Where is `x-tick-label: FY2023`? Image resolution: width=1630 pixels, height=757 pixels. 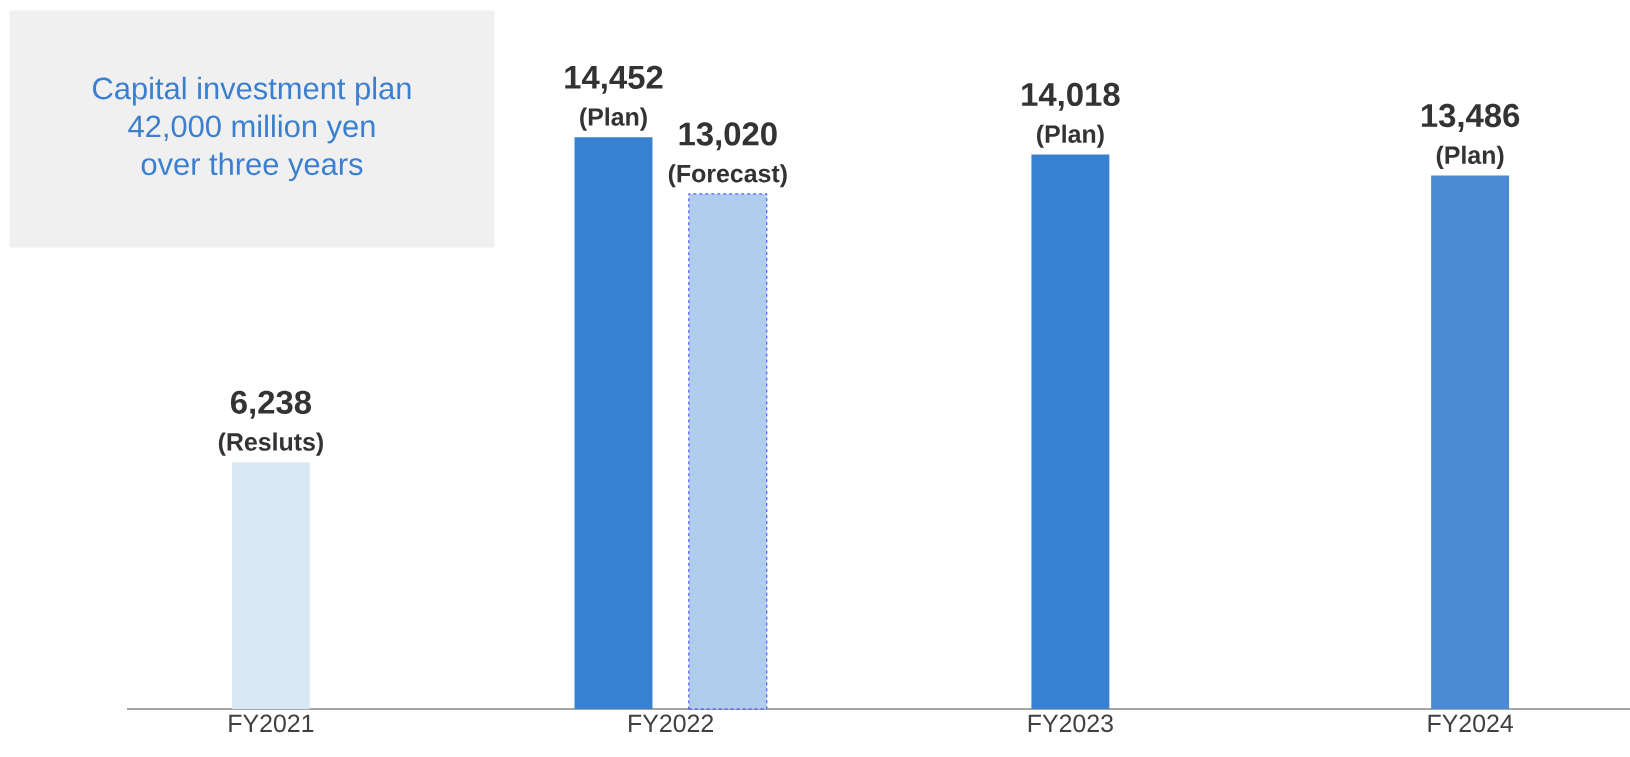 x-tick-label: FY2023 is located at coordinates (1070, 723).